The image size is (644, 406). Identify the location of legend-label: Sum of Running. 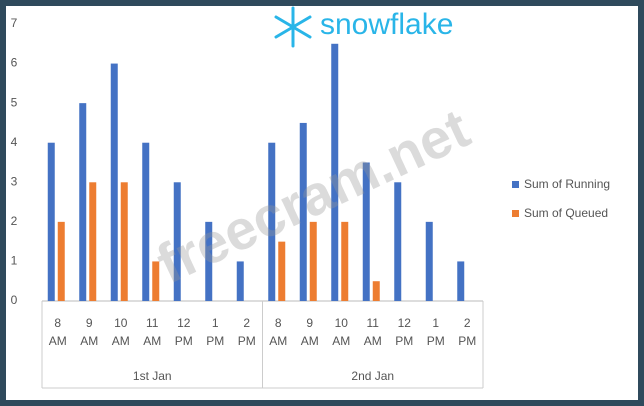
(567, 184).